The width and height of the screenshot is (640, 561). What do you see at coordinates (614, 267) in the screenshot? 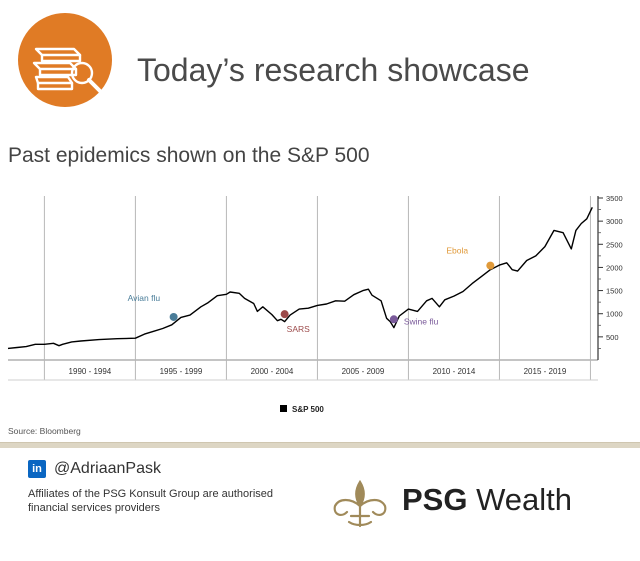
I see `y-tick-label: 2000` at bounding box center [614, 267].